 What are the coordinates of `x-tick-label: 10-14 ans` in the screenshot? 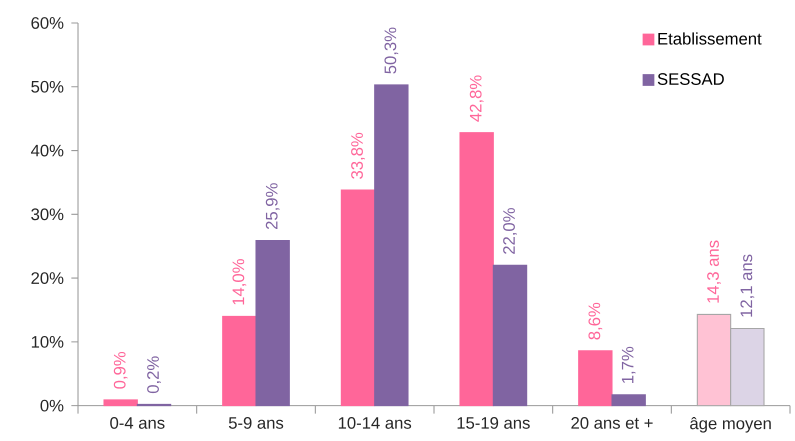 It's located at (375, 423).